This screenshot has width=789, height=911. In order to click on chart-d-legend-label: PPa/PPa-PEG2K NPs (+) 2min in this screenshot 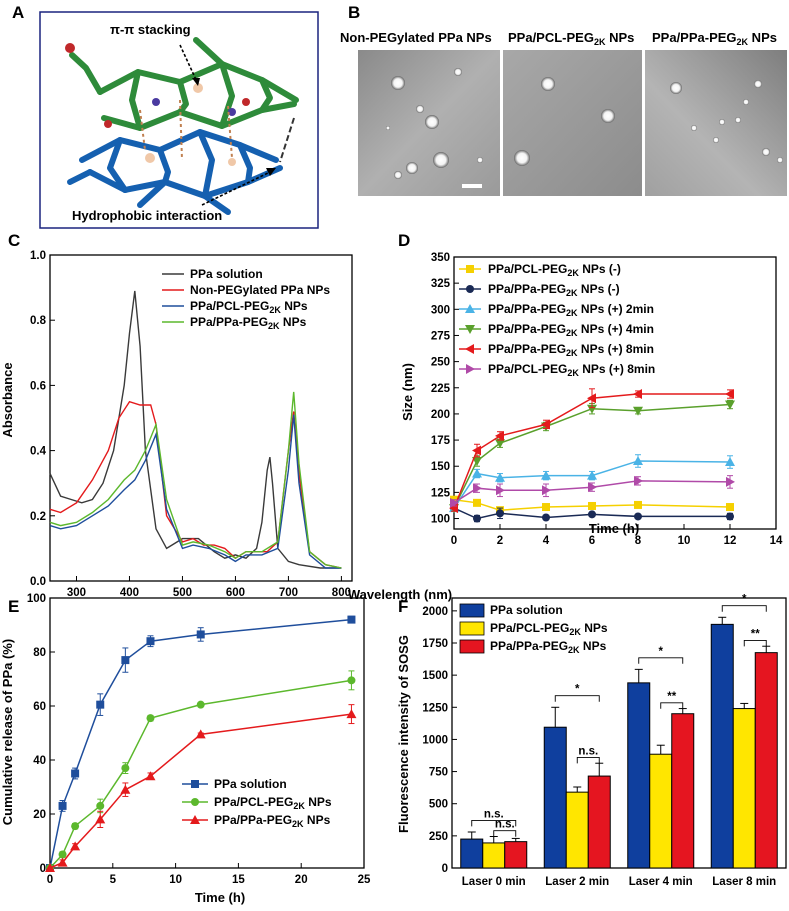, I will do `click(571, 310)`.